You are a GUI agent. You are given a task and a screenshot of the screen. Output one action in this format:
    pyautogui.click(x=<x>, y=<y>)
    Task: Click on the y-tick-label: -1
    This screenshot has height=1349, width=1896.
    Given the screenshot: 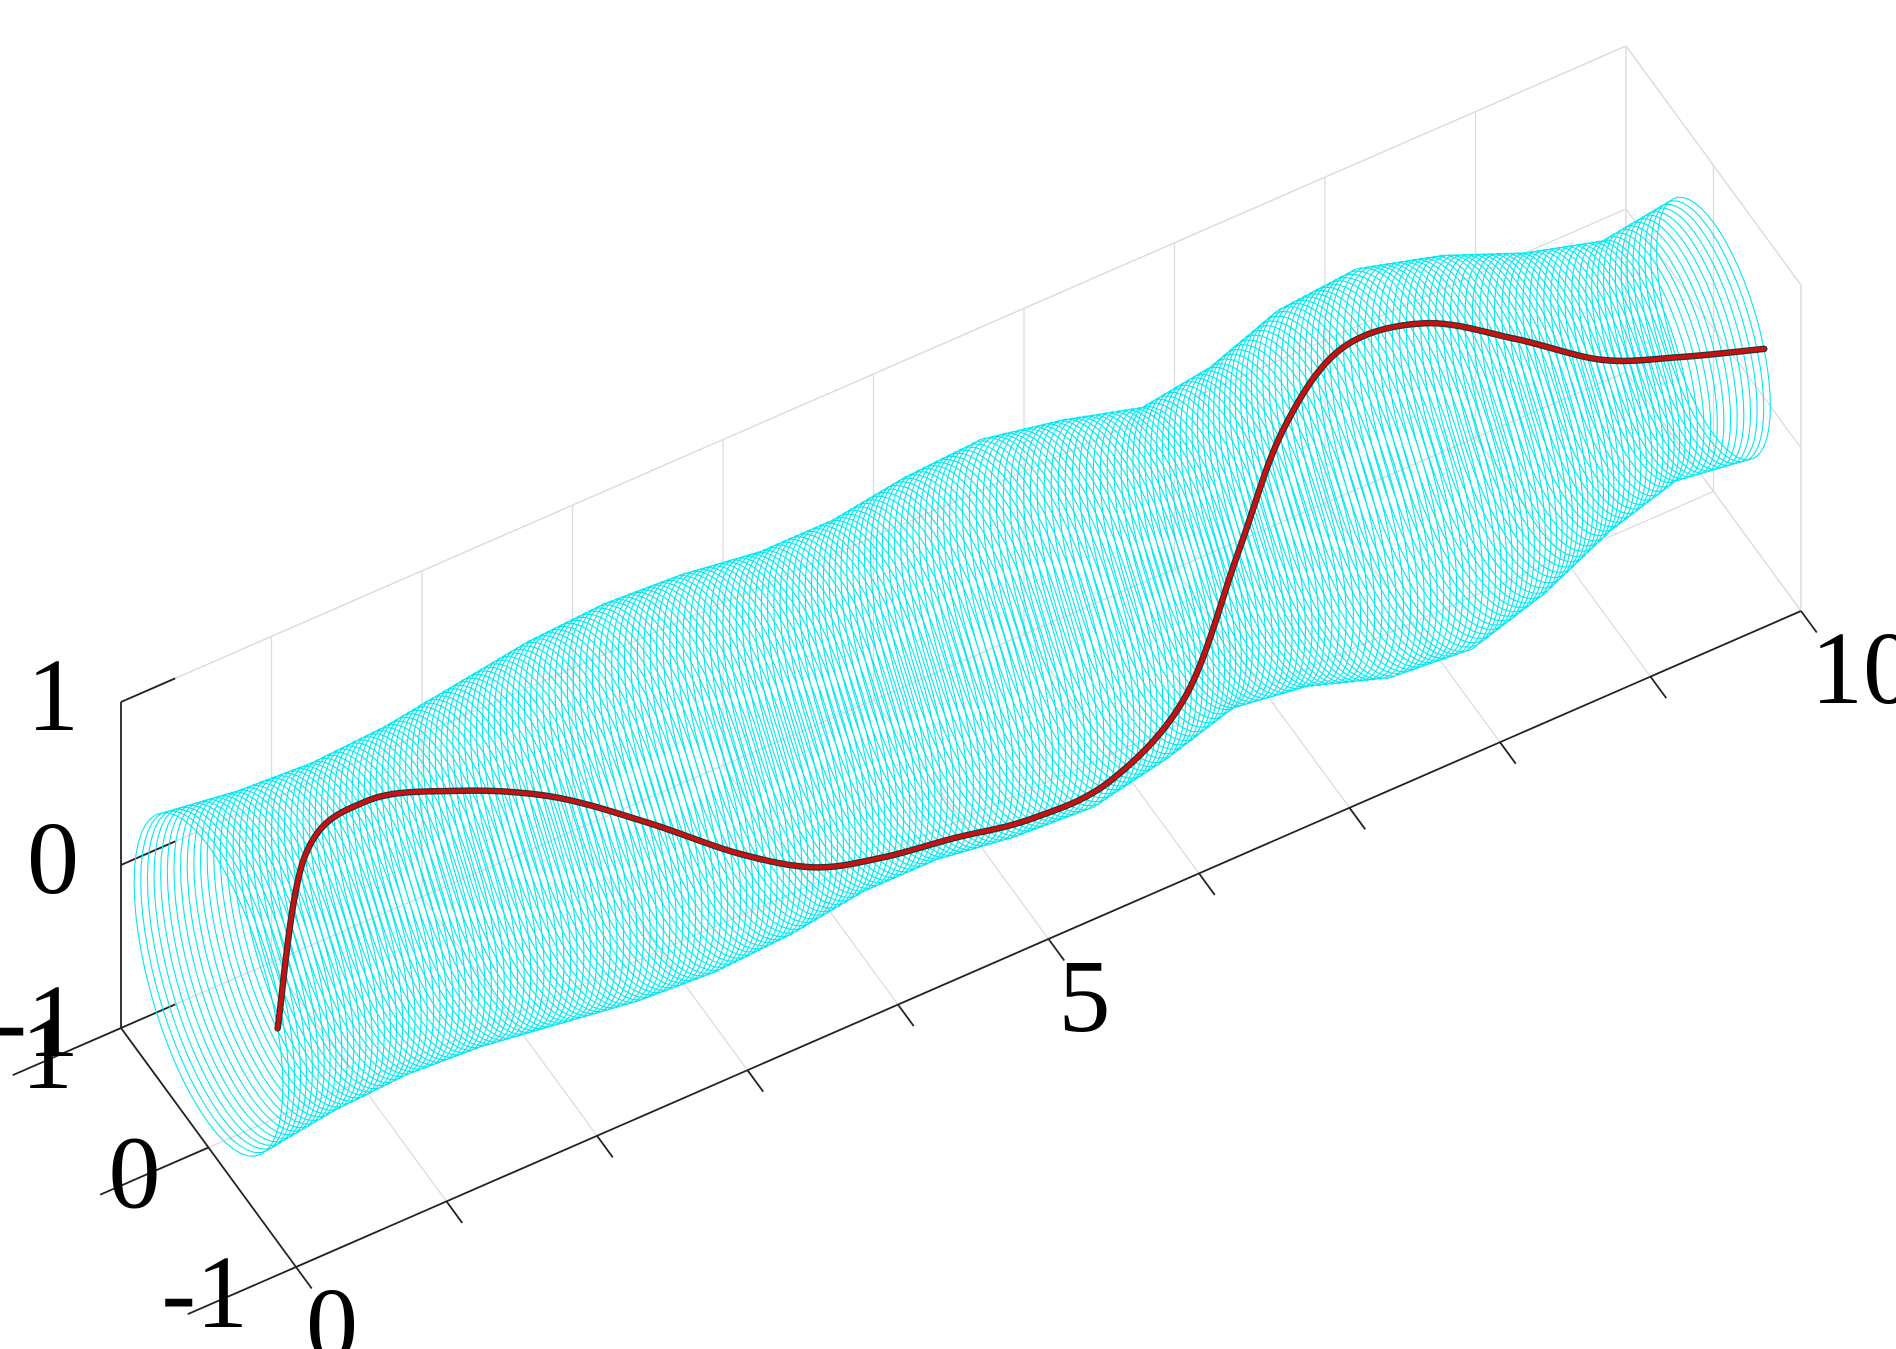 What is the action you would take?
    pyautogui.click(x=204, y=1292)
    